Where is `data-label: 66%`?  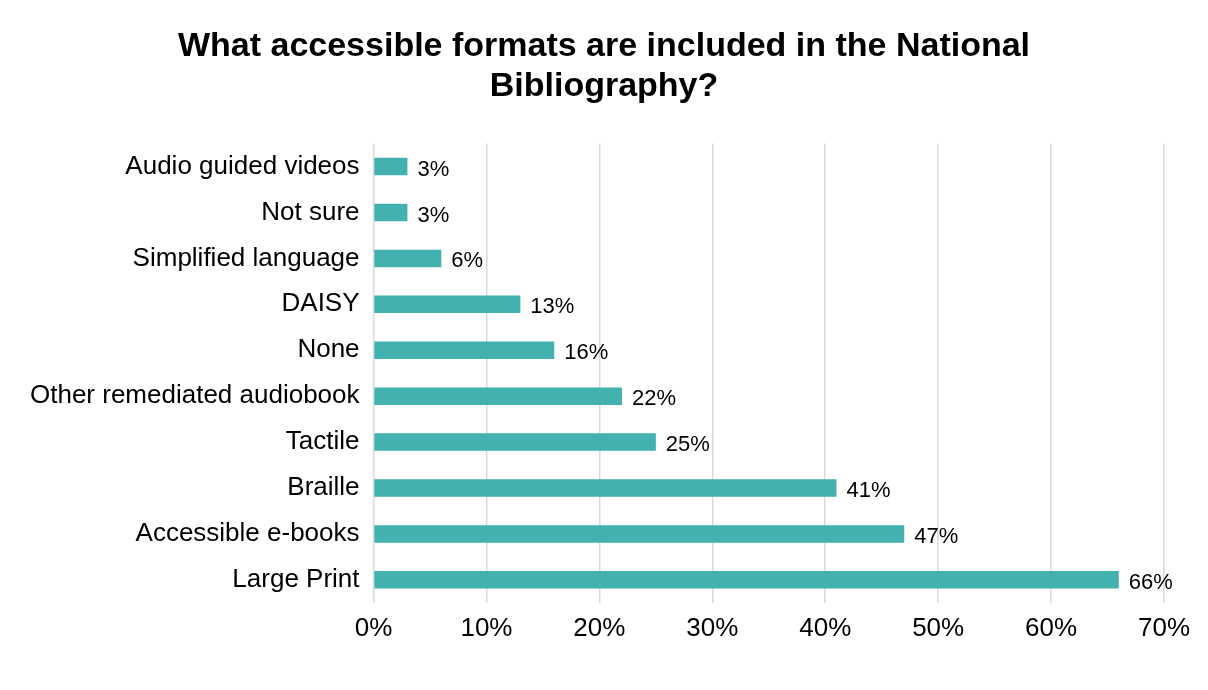
data-label: 66% is located at coordinates (1150, 581).